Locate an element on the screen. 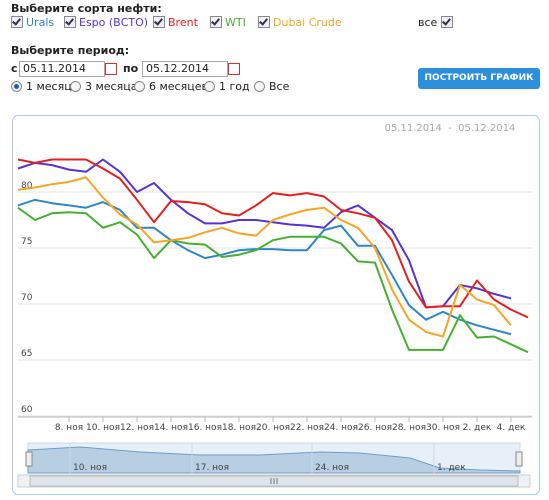 This screenshot has height=500, width=549. x-tick-label: 18. ноя is located at coordinates (239, 428).